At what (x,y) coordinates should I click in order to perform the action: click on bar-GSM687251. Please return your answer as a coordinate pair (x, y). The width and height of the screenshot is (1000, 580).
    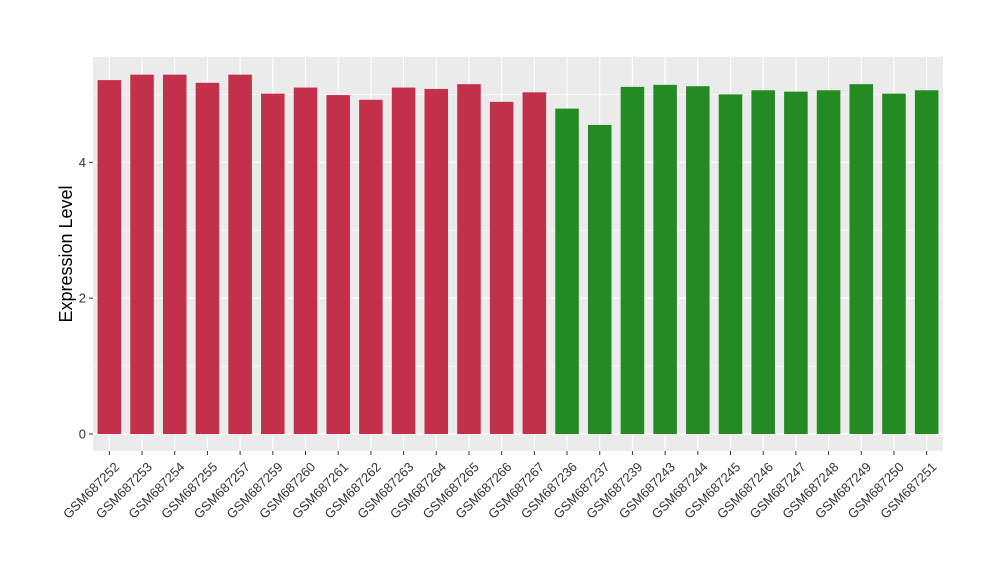
    Looking at the image, I should click on (926, 262).